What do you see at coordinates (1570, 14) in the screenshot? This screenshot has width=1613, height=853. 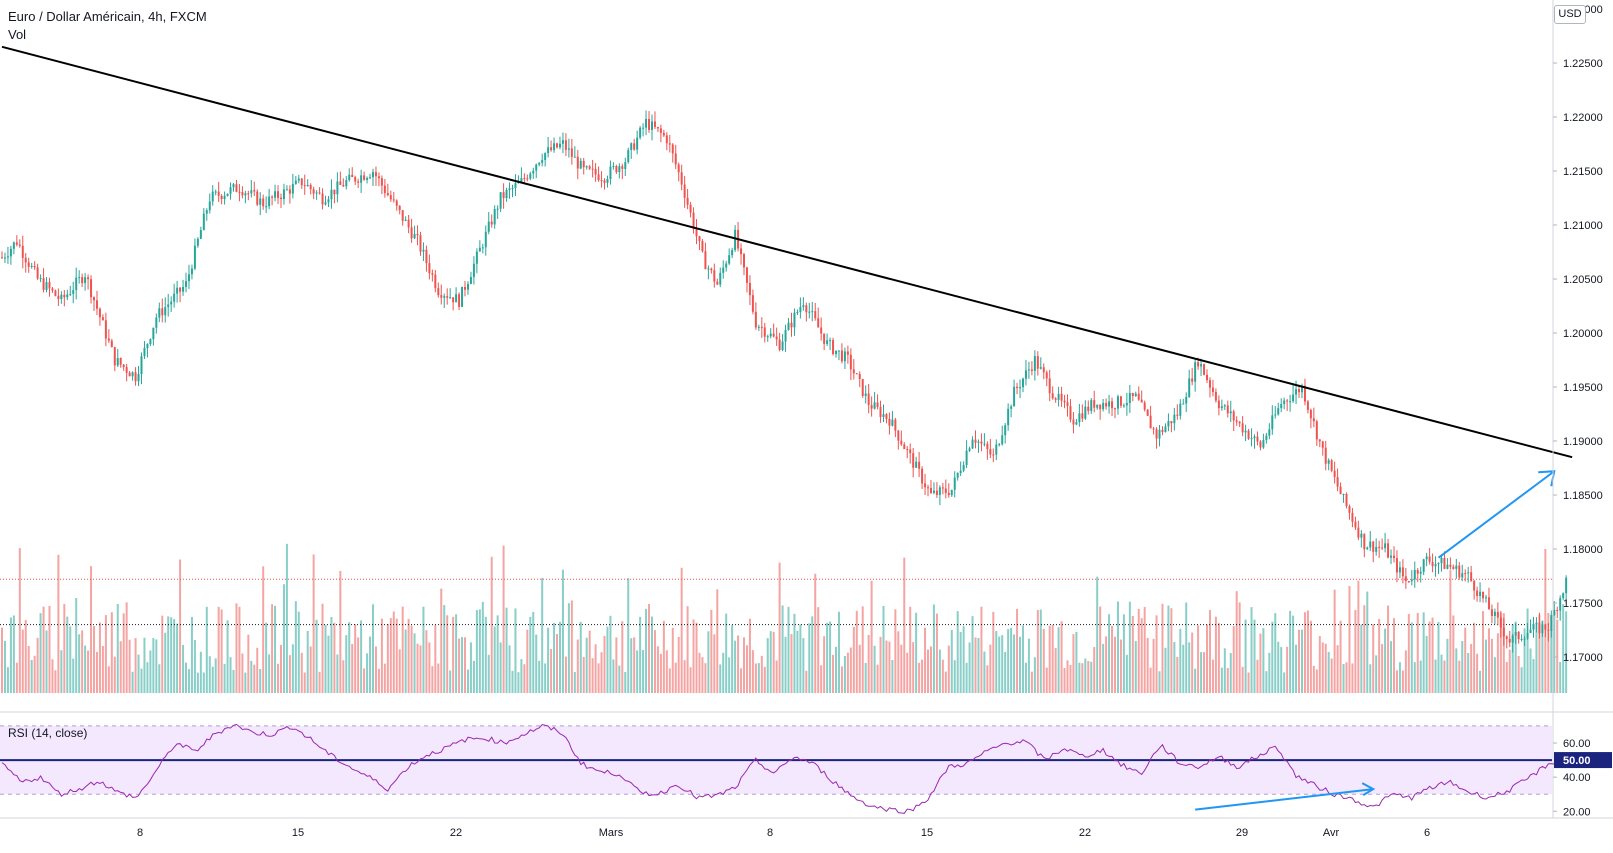 I see `currency-button: USD` at bounding box center [1570, 14].